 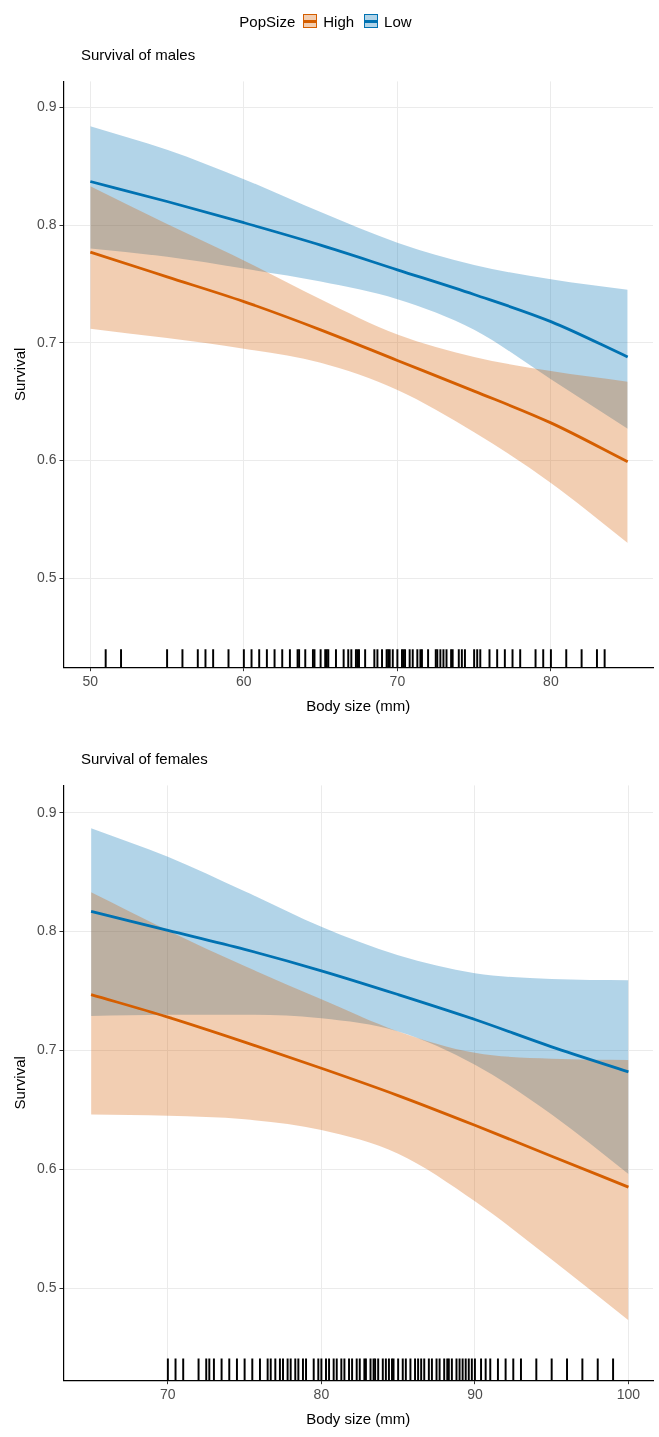 I want to click on chart-title: Survival of females, so click(x=144, y=758).